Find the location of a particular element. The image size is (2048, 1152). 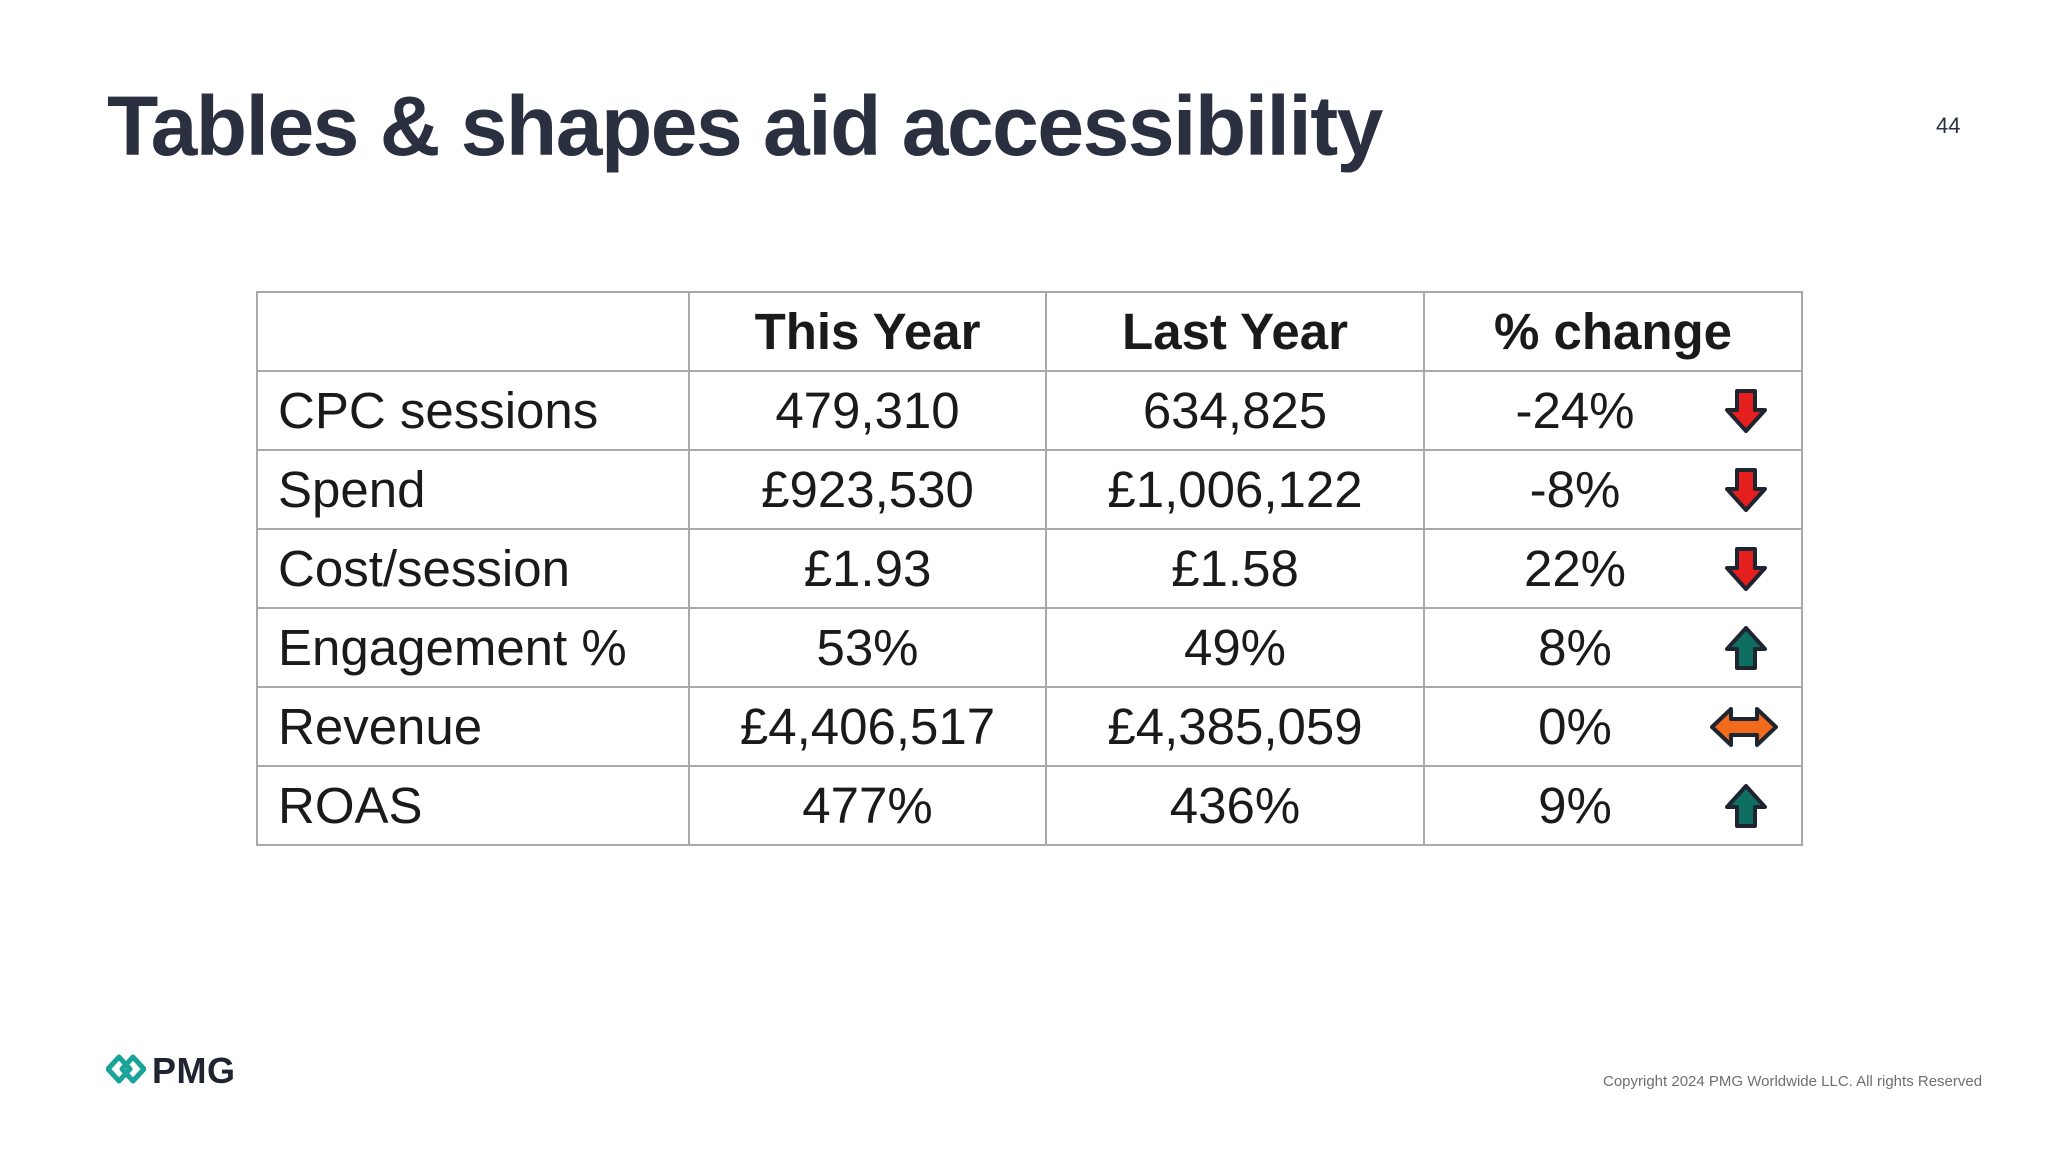

percent-change-value: -8% is located at coordinates (1575, 489).